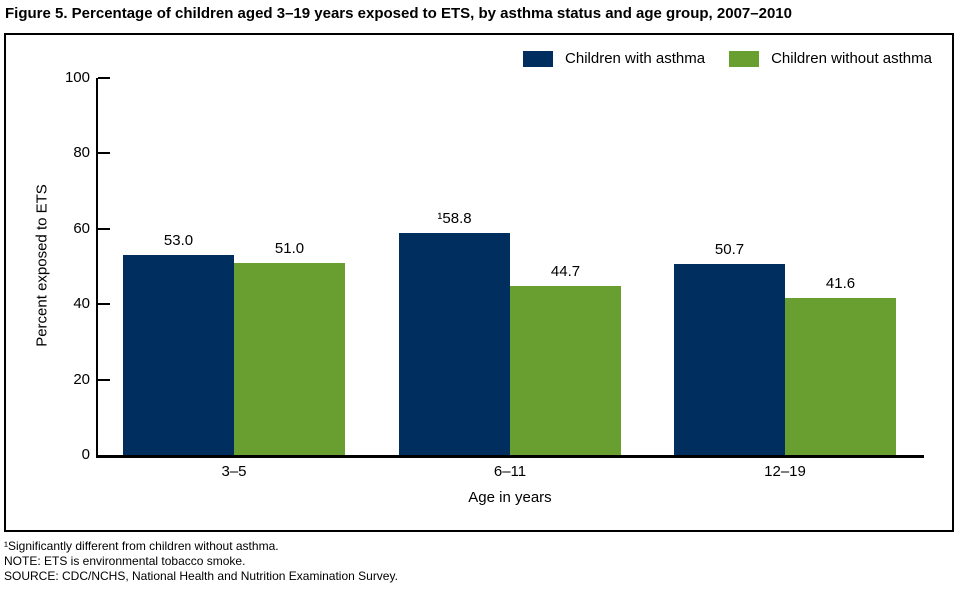 The height and width of the screenshot is (590, 960). What do you see at coordinates (178, 355) in the screenshot?
I see `bar-with-asthma-group1` at bounding box center [178, 355].